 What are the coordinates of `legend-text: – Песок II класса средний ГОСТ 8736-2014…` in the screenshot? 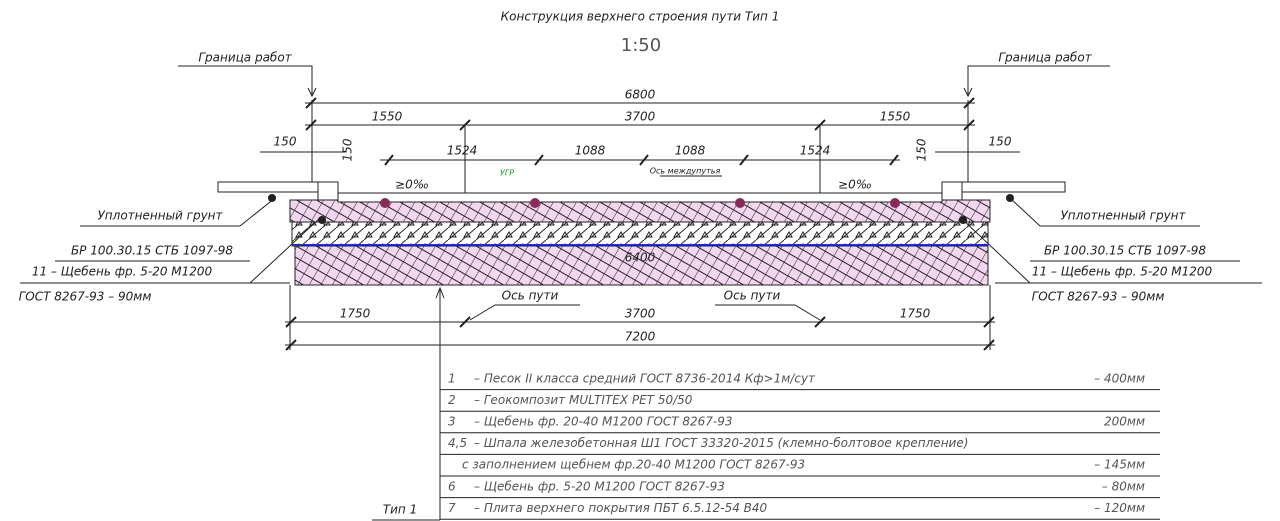 It's located at (645, 378).